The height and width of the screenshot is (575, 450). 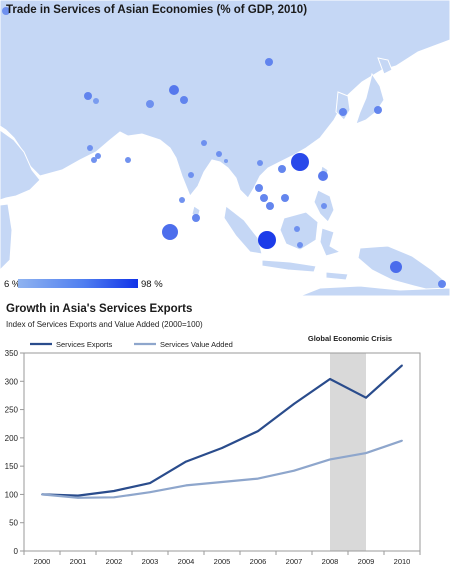 I want to click on x-tick-label: 2007, so click(x=294, y=561).